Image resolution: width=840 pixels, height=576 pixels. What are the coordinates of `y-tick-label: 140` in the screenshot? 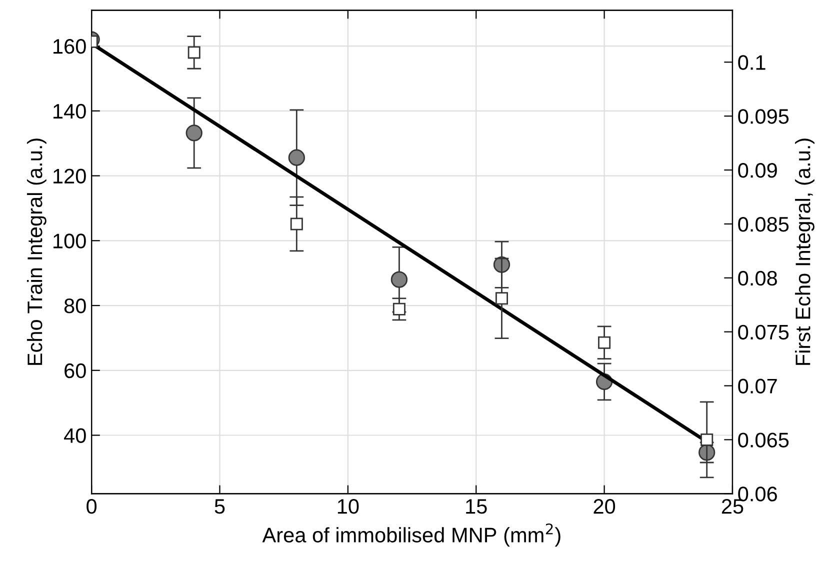 It's located at (70, 111).